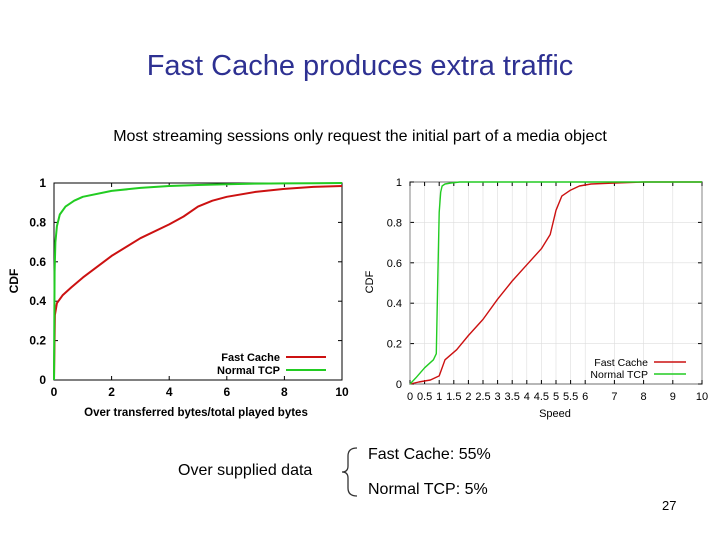  I want to click on series-line-normal-tcp, so click(198, 281).